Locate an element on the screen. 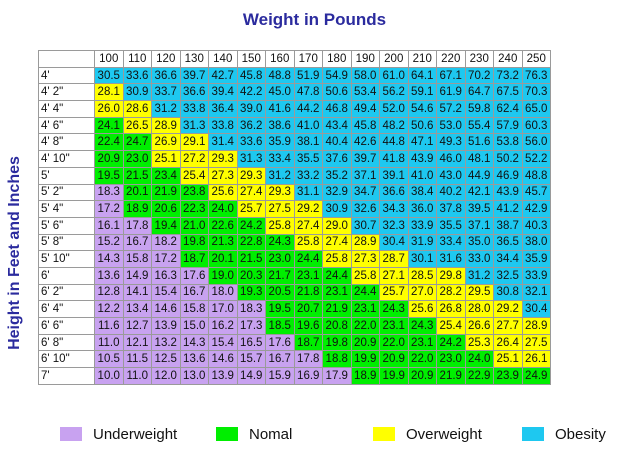 This screenshot has width=629, height=467. bmi-cell: 23.1 is located at coordinates (394, 326).